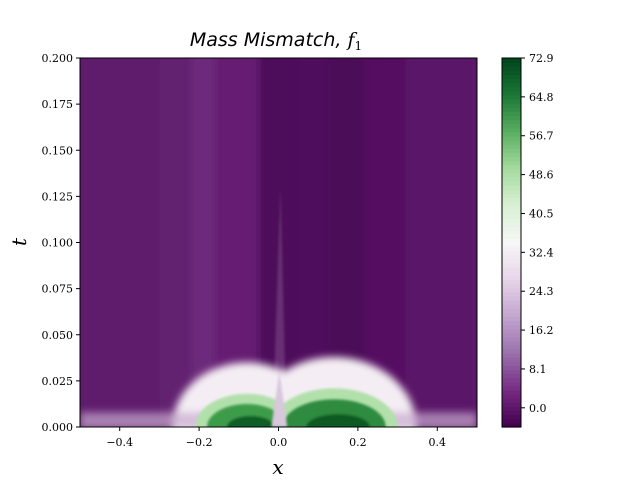 This screenshot has width=640, height=480. I want to click on y-tick-label: 0.075, so click(58, 289).